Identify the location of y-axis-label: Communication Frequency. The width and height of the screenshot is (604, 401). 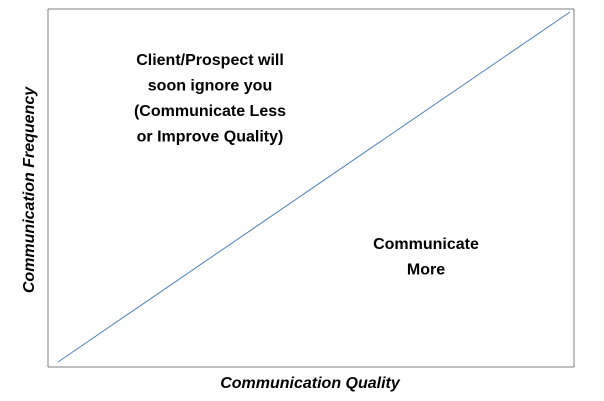
(29, 189).